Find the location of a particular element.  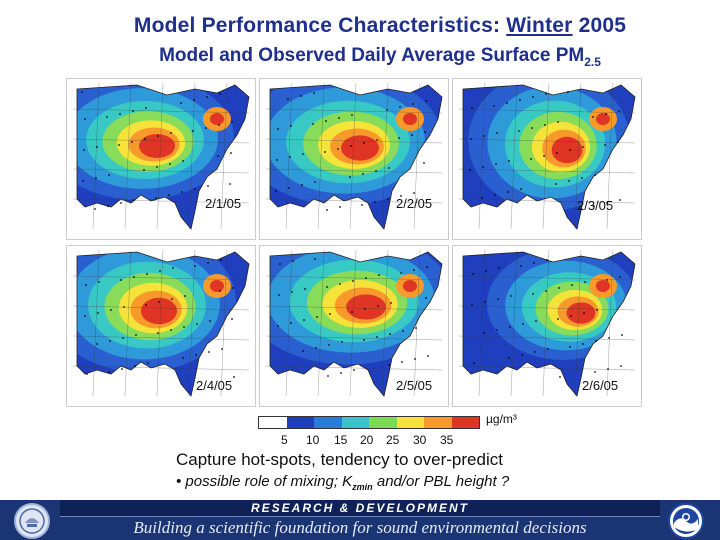

color-legend-bar is located at coordinates (369, 422).